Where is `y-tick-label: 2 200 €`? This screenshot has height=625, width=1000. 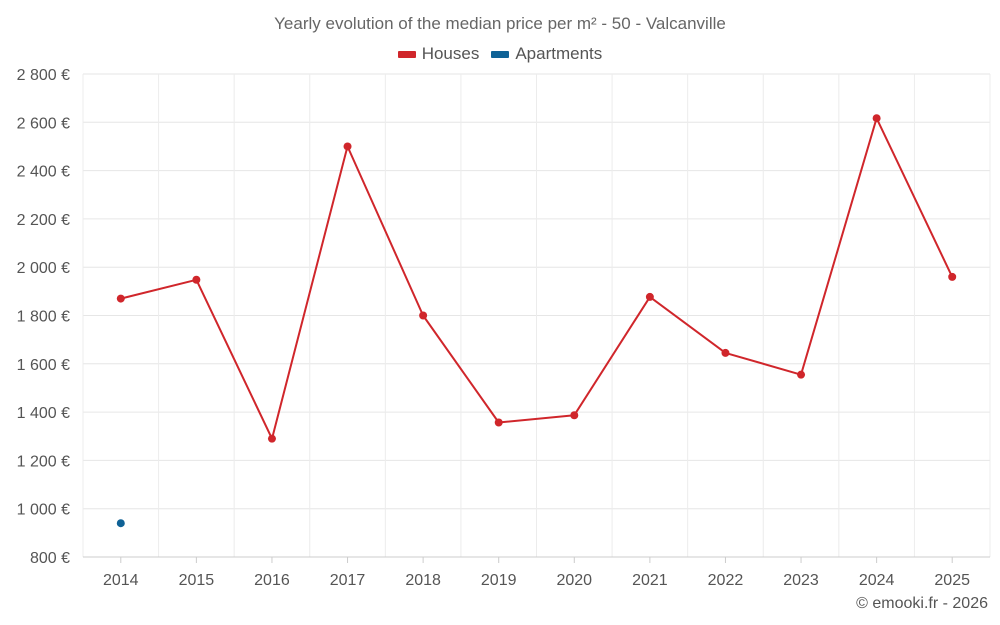 y-tick-label: 2 200 € is located at coordinates (43, 220).